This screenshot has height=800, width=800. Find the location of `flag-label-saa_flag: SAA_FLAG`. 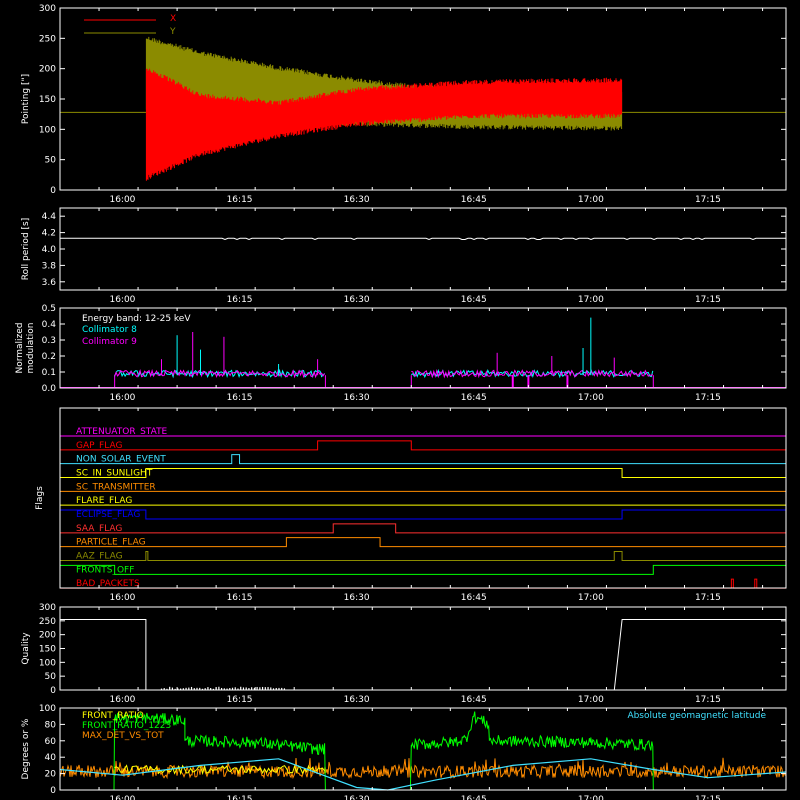

flag-label-saa_flag: SAA_FLAG is located at coordinates (99, 529).